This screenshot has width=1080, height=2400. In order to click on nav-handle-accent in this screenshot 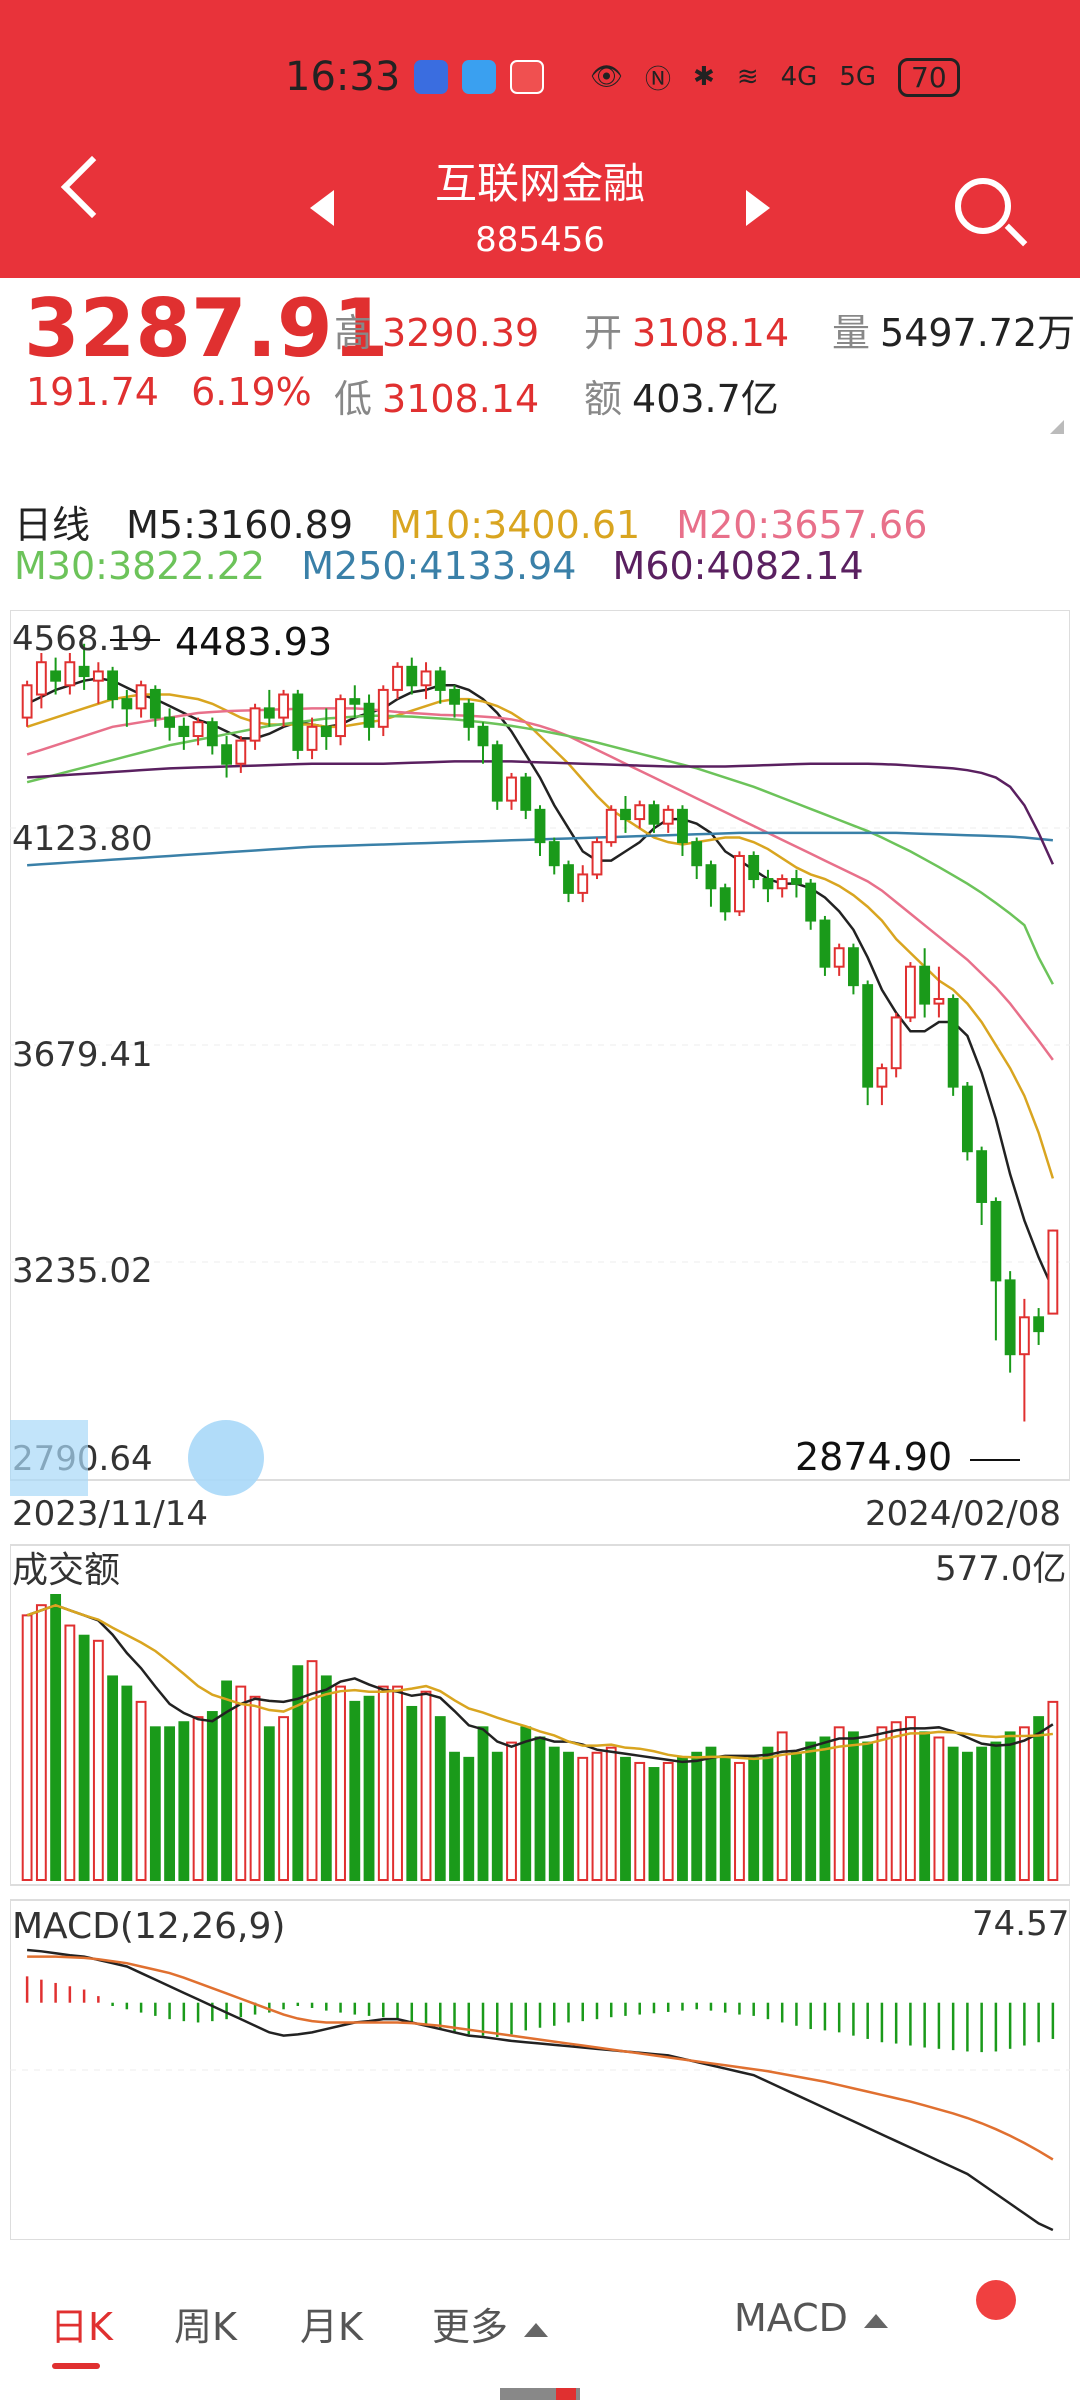, I will do `click(566, 2394)`.